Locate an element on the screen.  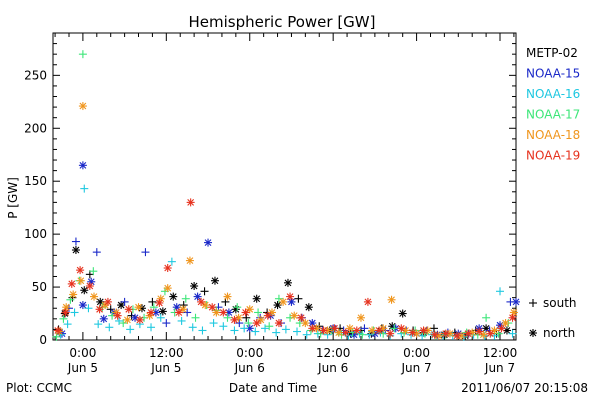
y-axis-label: P [GW] is located at coordinates (13, 198).